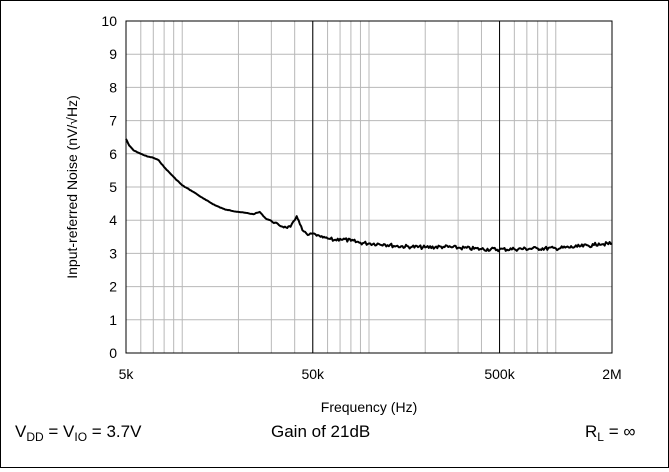  Describe the element at coordinates (113, 87) in the screenshot. I see `y-tick-label: 8` at that location.